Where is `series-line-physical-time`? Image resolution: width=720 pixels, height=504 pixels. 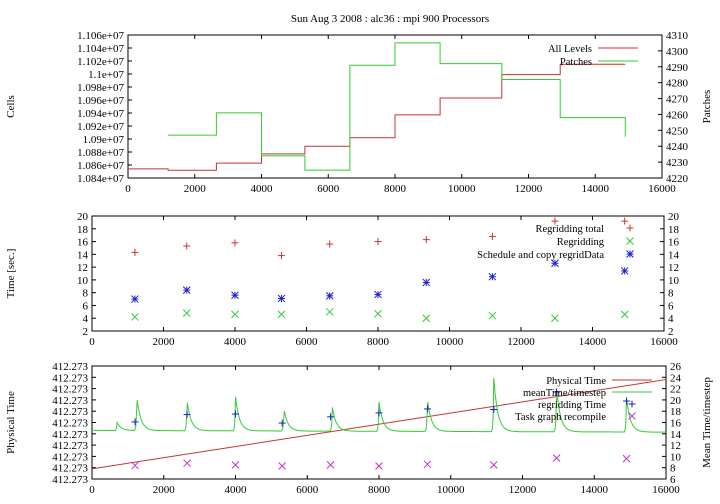
series-line-physical-time is located at coordinates (379, 424).